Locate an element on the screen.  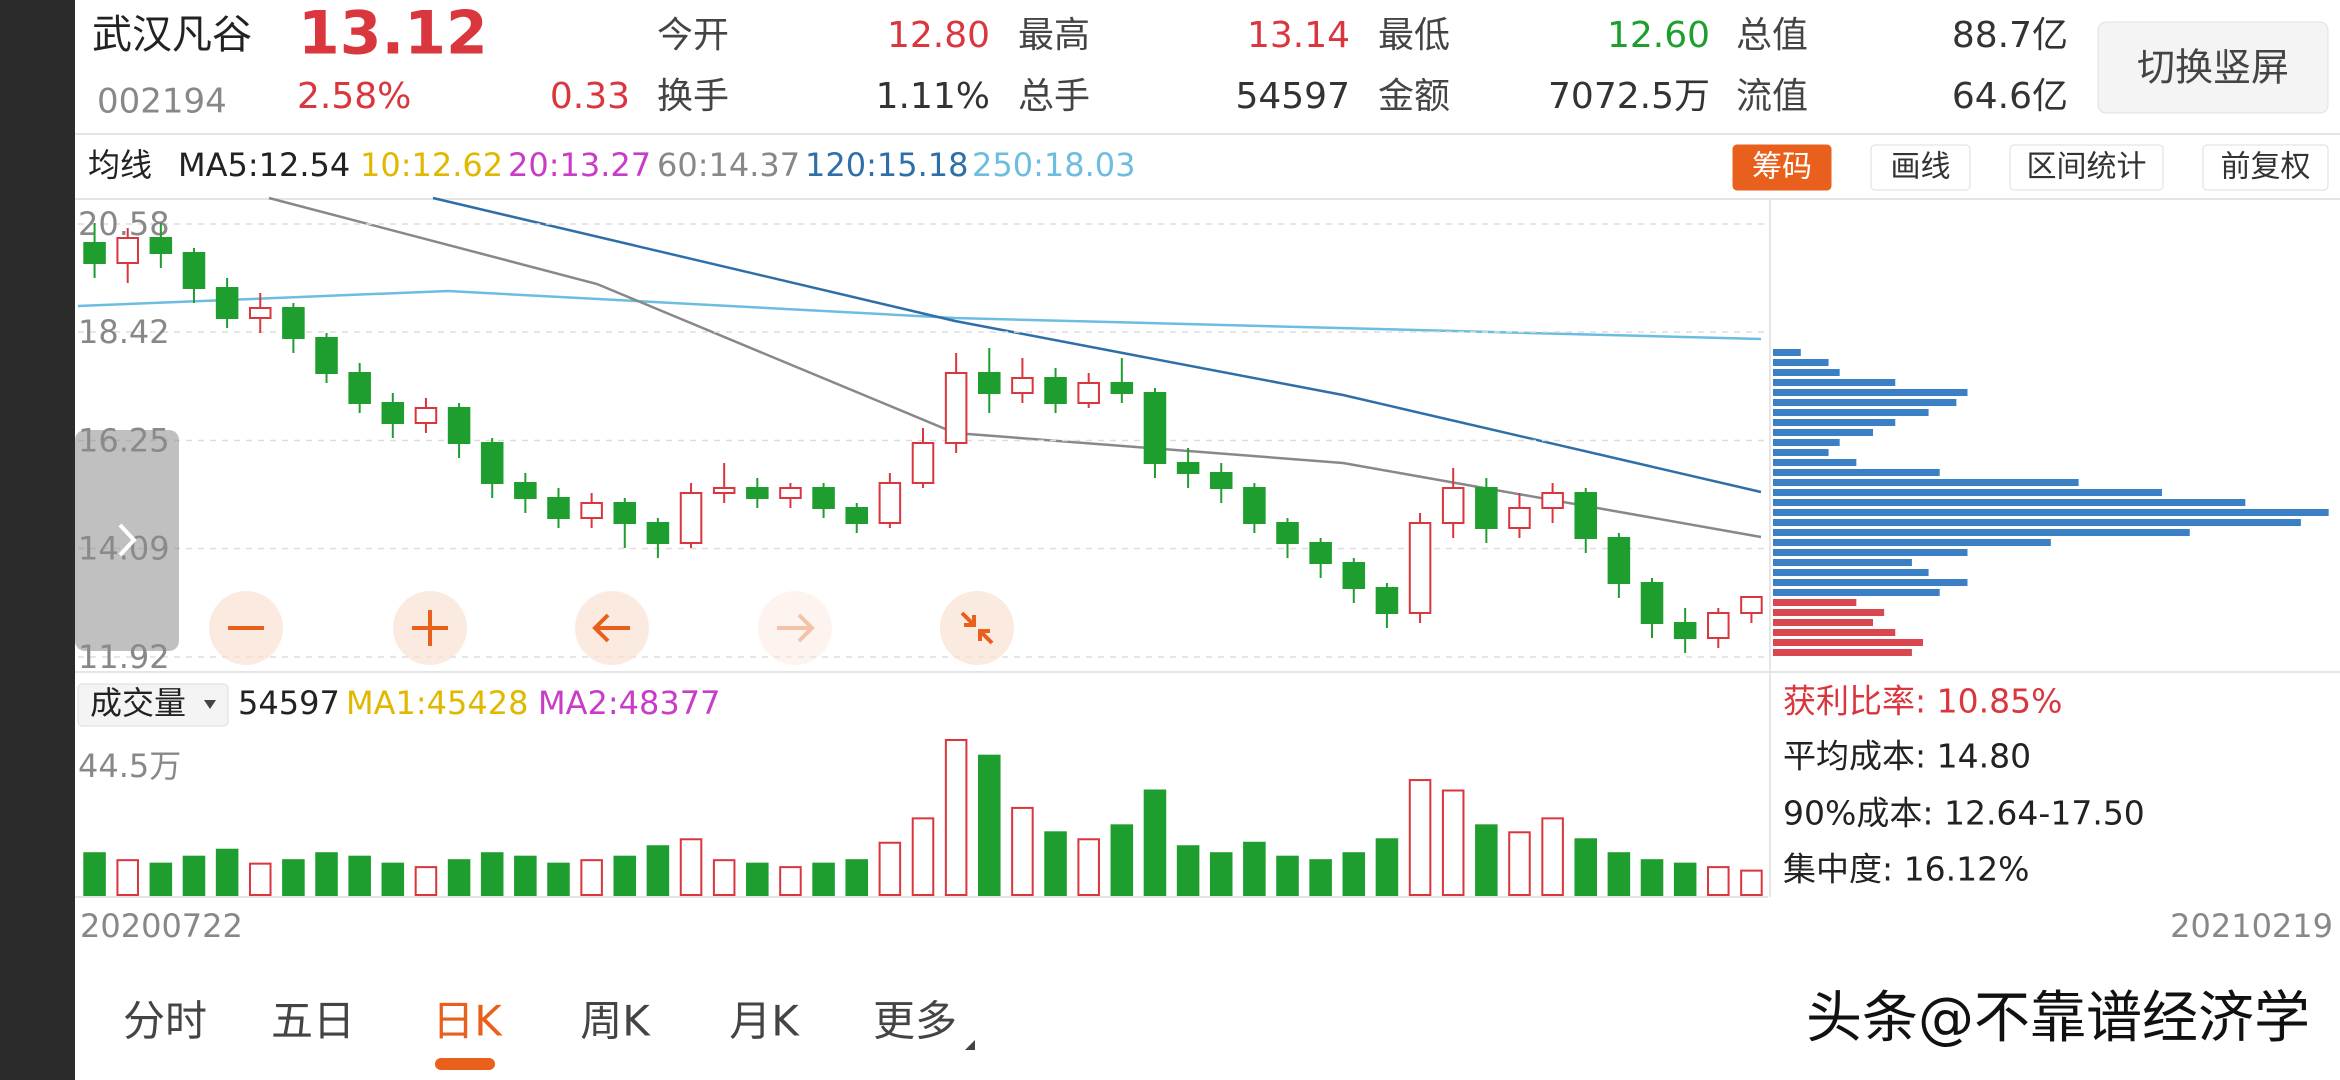
field-label: 总手 is located at coordinates (1054, 96).